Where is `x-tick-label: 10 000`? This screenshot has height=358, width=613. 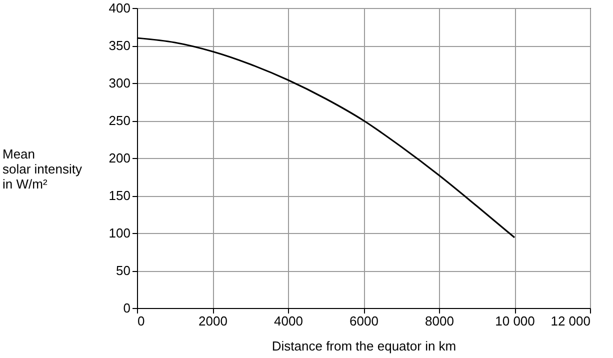
x-tick-label: 10 000 is located at coordinates (515, 321).